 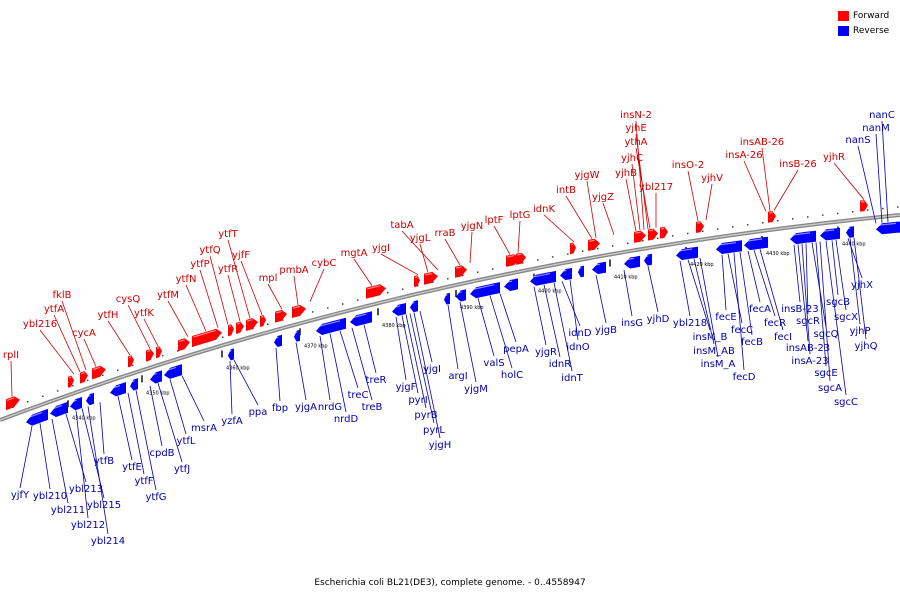 I want to click on axis-tick-label: 4440 kbp, so click(x=854, y=245).